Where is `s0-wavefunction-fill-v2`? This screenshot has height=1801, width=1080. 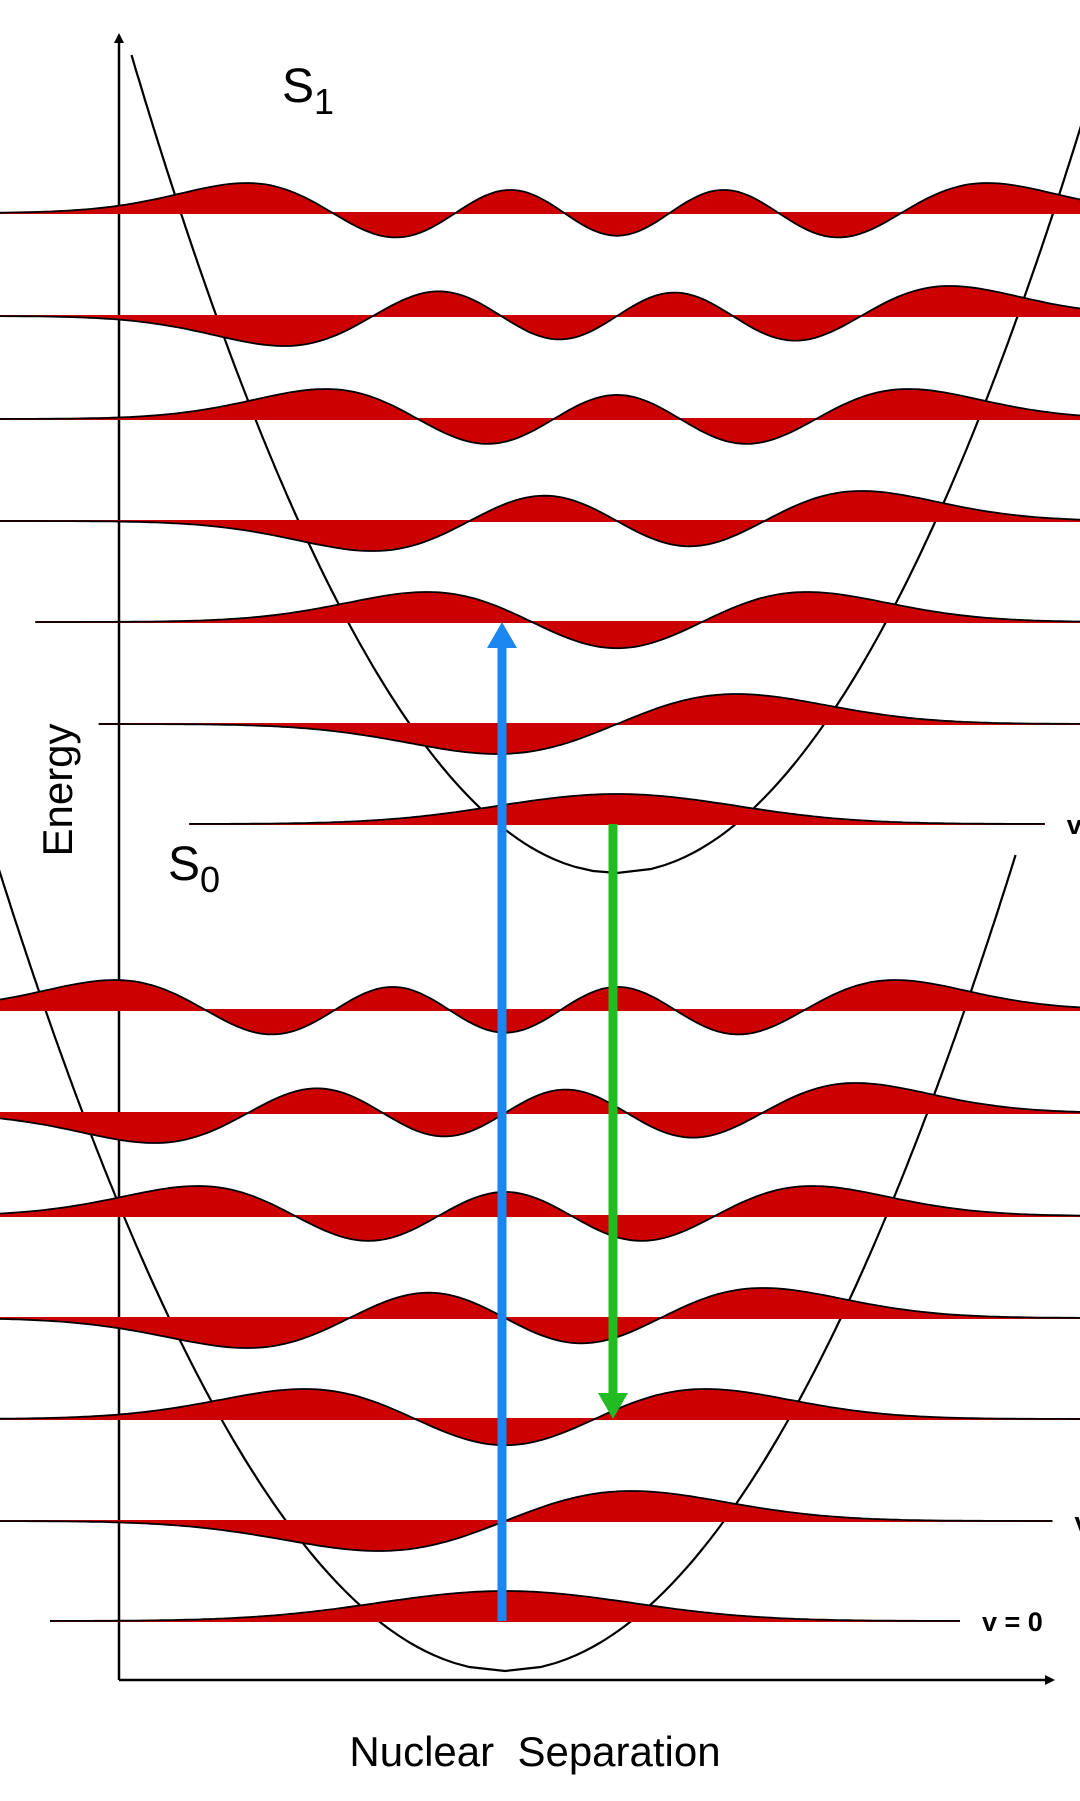
s0-wavefunction-fill-v2 is located at coordinates (540, 1417).